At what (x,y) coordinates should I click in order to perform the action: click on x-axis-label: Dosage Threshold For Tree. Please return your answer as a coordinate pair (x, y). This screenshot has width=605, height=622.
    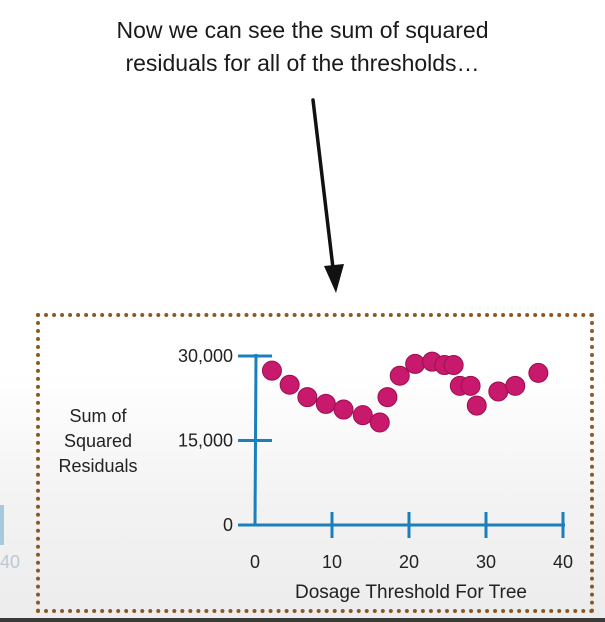
    Looking at the image, I should click on (411, 592).